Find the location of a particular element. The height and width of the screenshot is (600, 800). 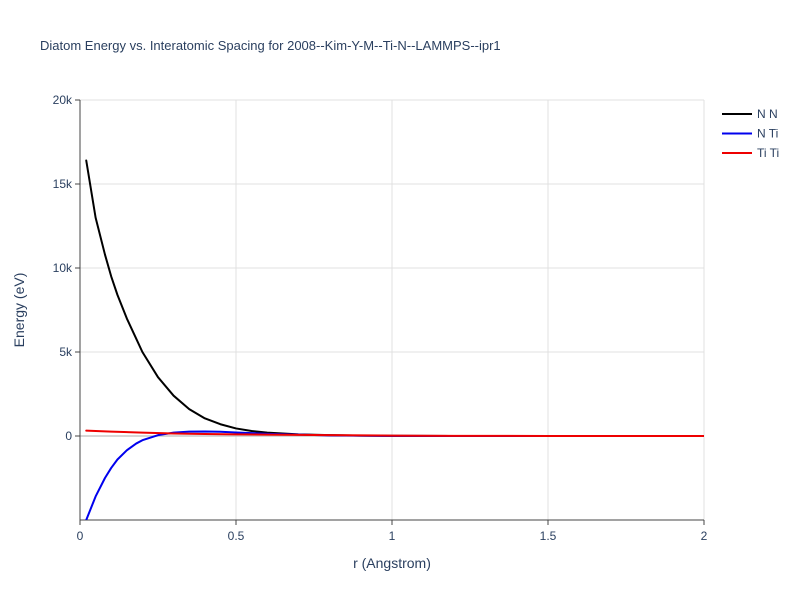

x-tick-label: 0.5 is located at coordinates (236, 536).